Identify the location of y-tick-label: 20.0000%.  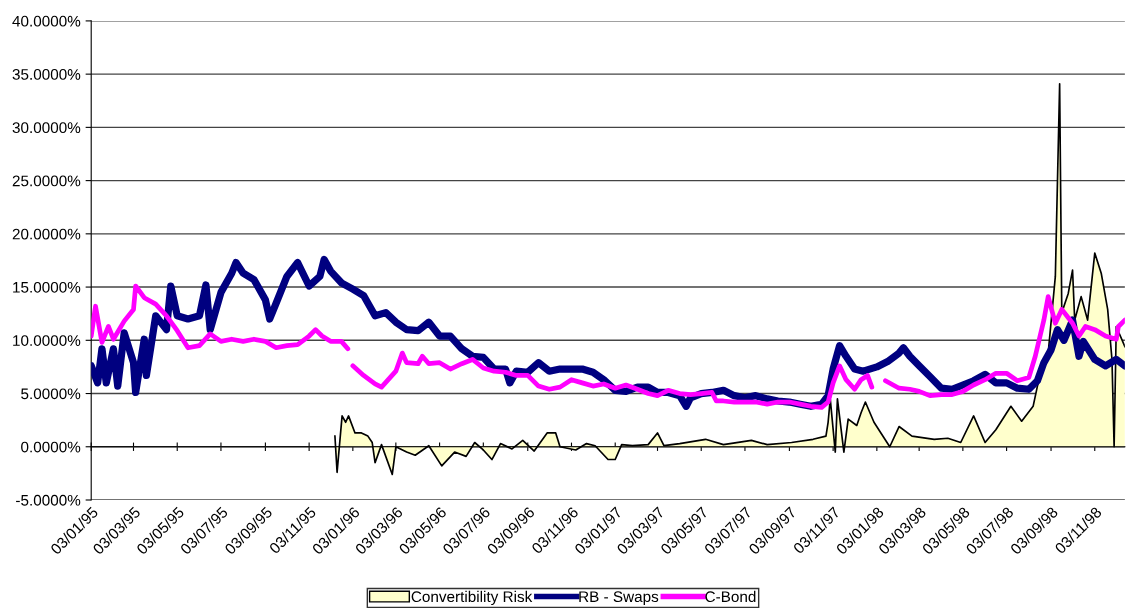
(46, 234).